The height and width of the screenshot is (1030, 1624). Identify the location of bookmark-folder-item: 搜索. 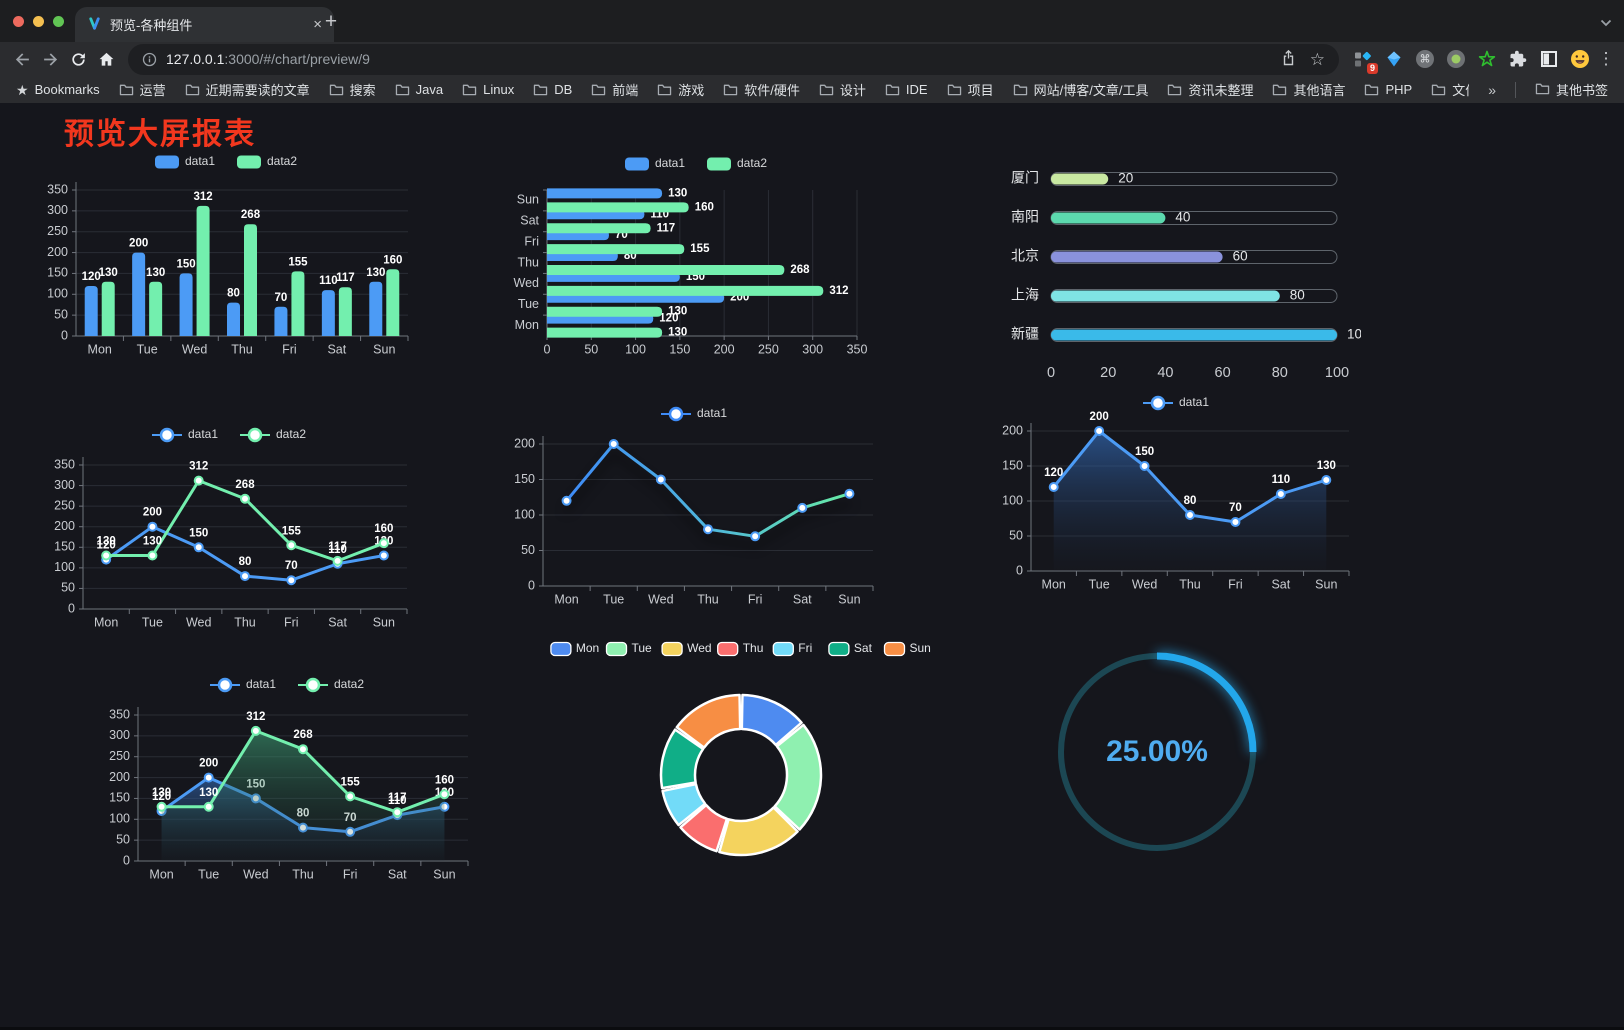
(352, 89).